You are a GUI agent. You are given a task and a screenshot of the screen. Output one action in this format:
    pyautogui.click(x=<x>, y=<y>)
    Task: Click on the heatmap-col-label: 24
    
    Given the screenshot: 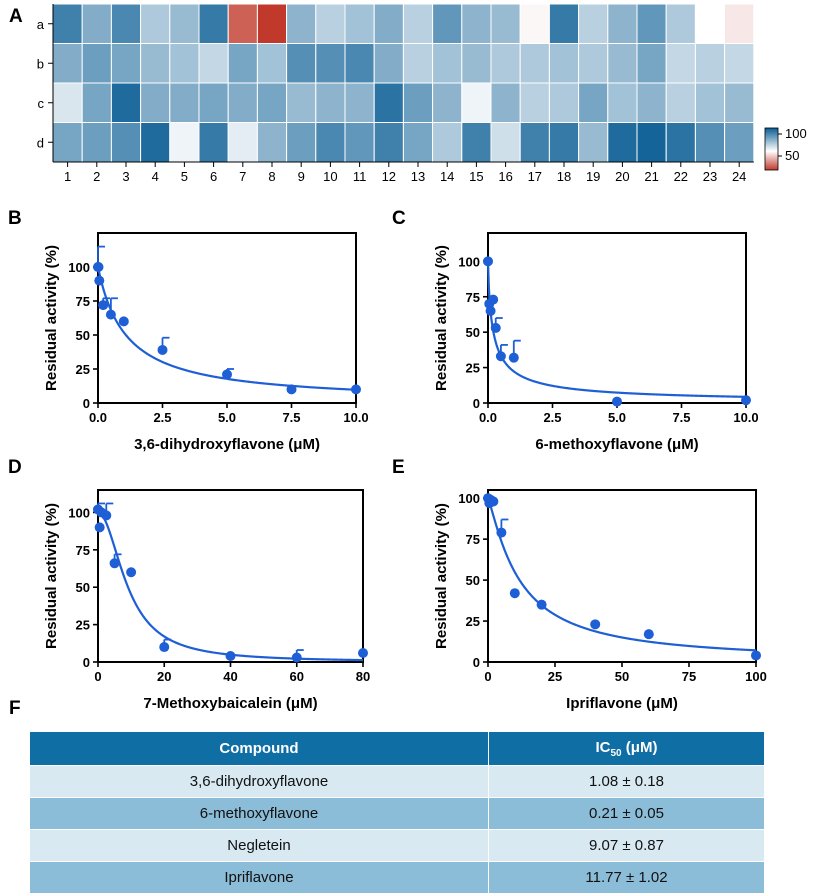 What is the action you would take?
    pyautogui.click(x=739, y=176)
    